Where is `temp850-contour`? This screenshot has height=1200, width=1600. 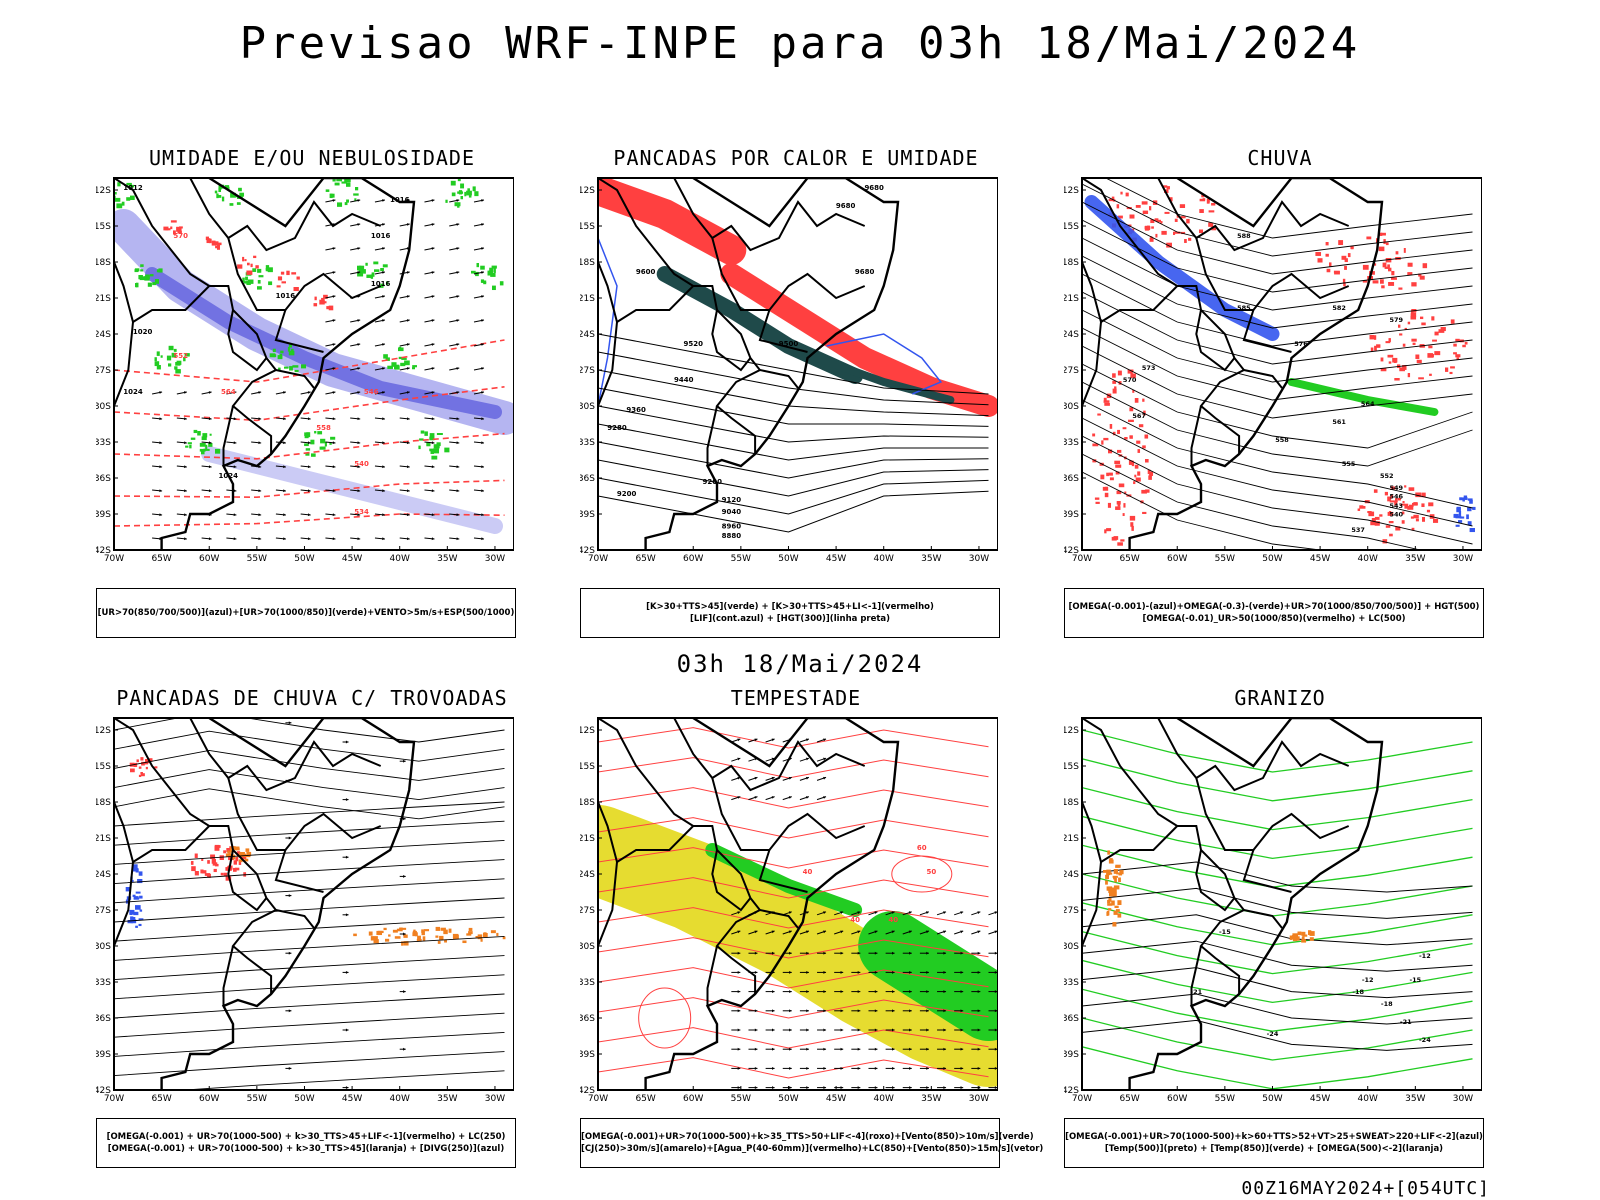
temp850-contour is located at coordinates (1277, 808).